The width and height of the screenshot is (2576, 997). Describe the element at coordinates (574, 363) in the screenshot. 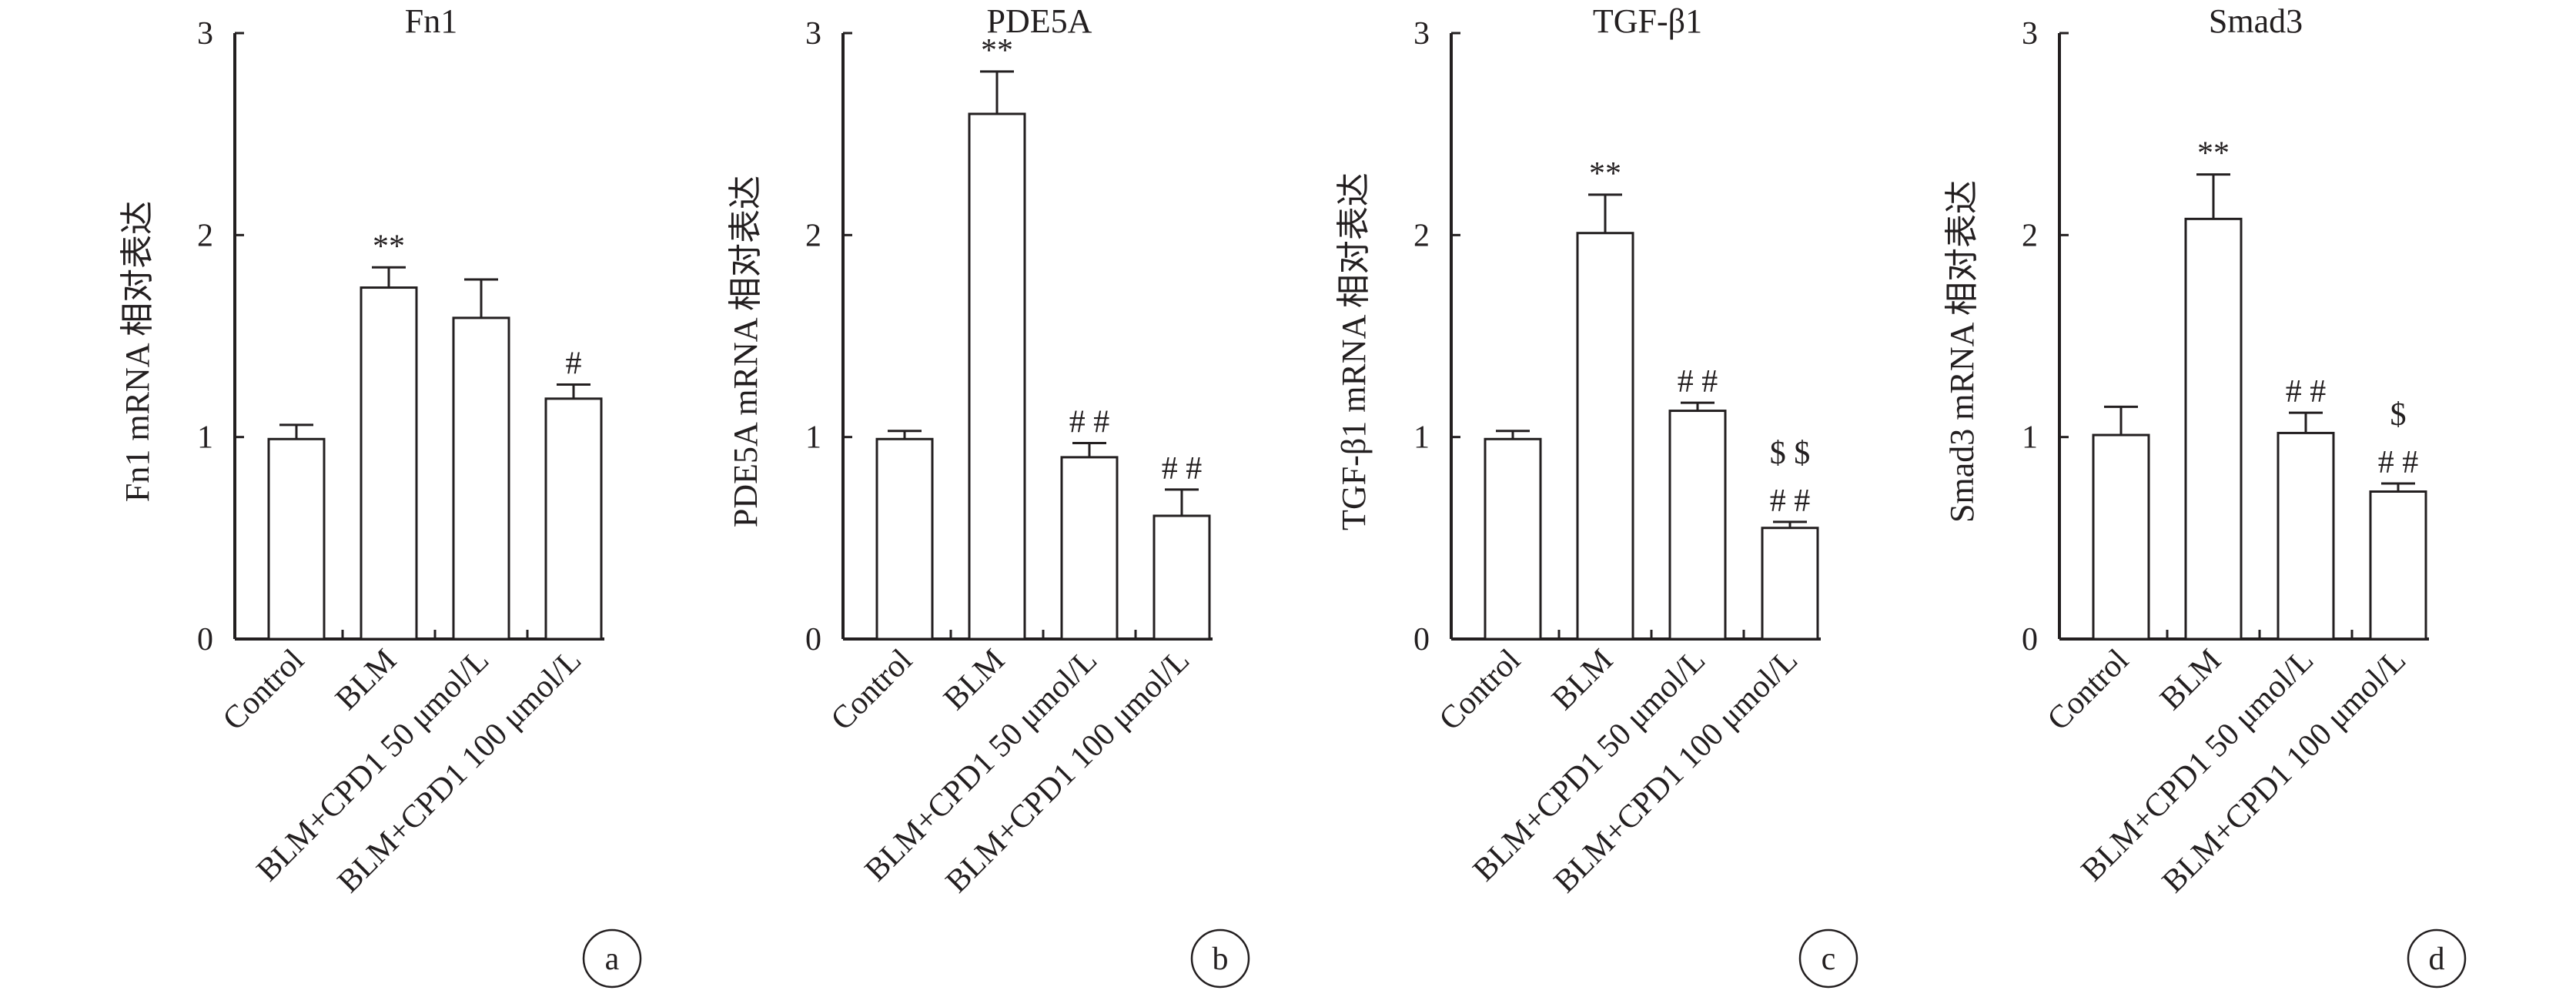

I see `significance-annotation: #` at that location.